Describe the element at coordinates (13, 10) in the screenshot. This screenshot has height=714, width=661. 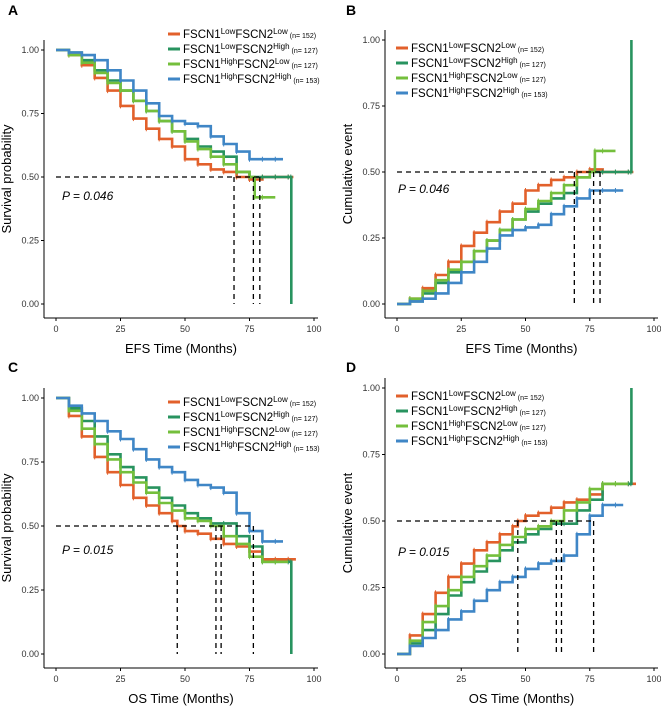
I see `panel-letter: A` at that location.